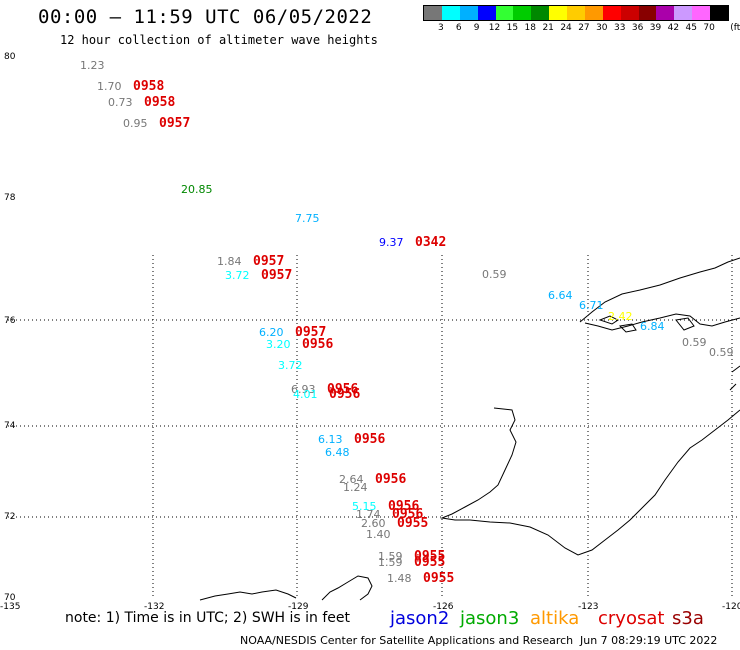  I want to click on lat-label-76: 76, so click(10, 321).